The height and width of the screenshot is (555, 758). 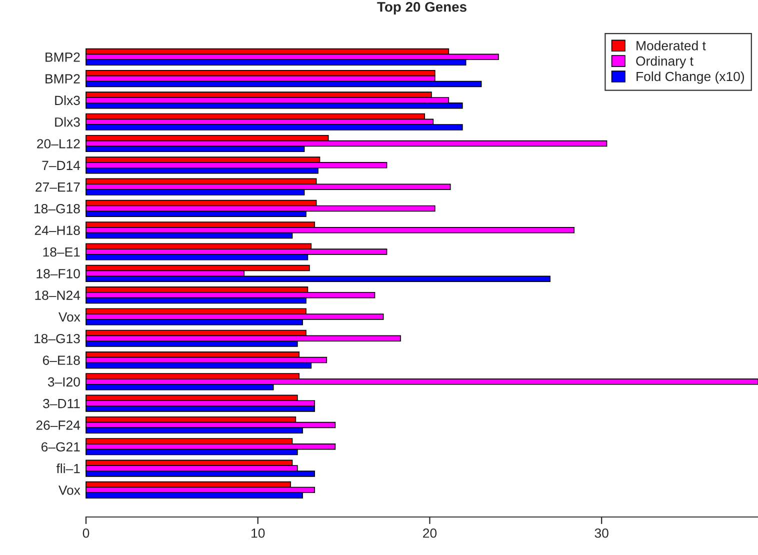 I want to click on y-tick-label: 7–D14, so click(x=61, y=165).